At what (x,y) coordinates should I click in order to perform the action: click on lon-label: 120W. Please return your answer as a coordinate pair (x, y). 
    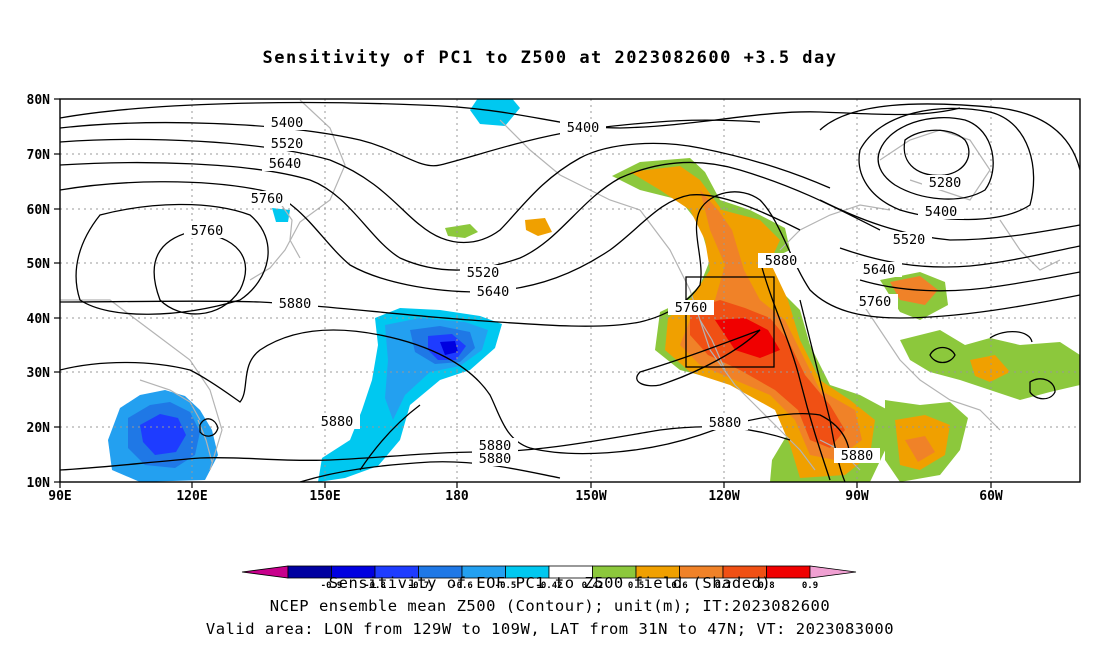
    Looking at the image, I should click on (723, 496).